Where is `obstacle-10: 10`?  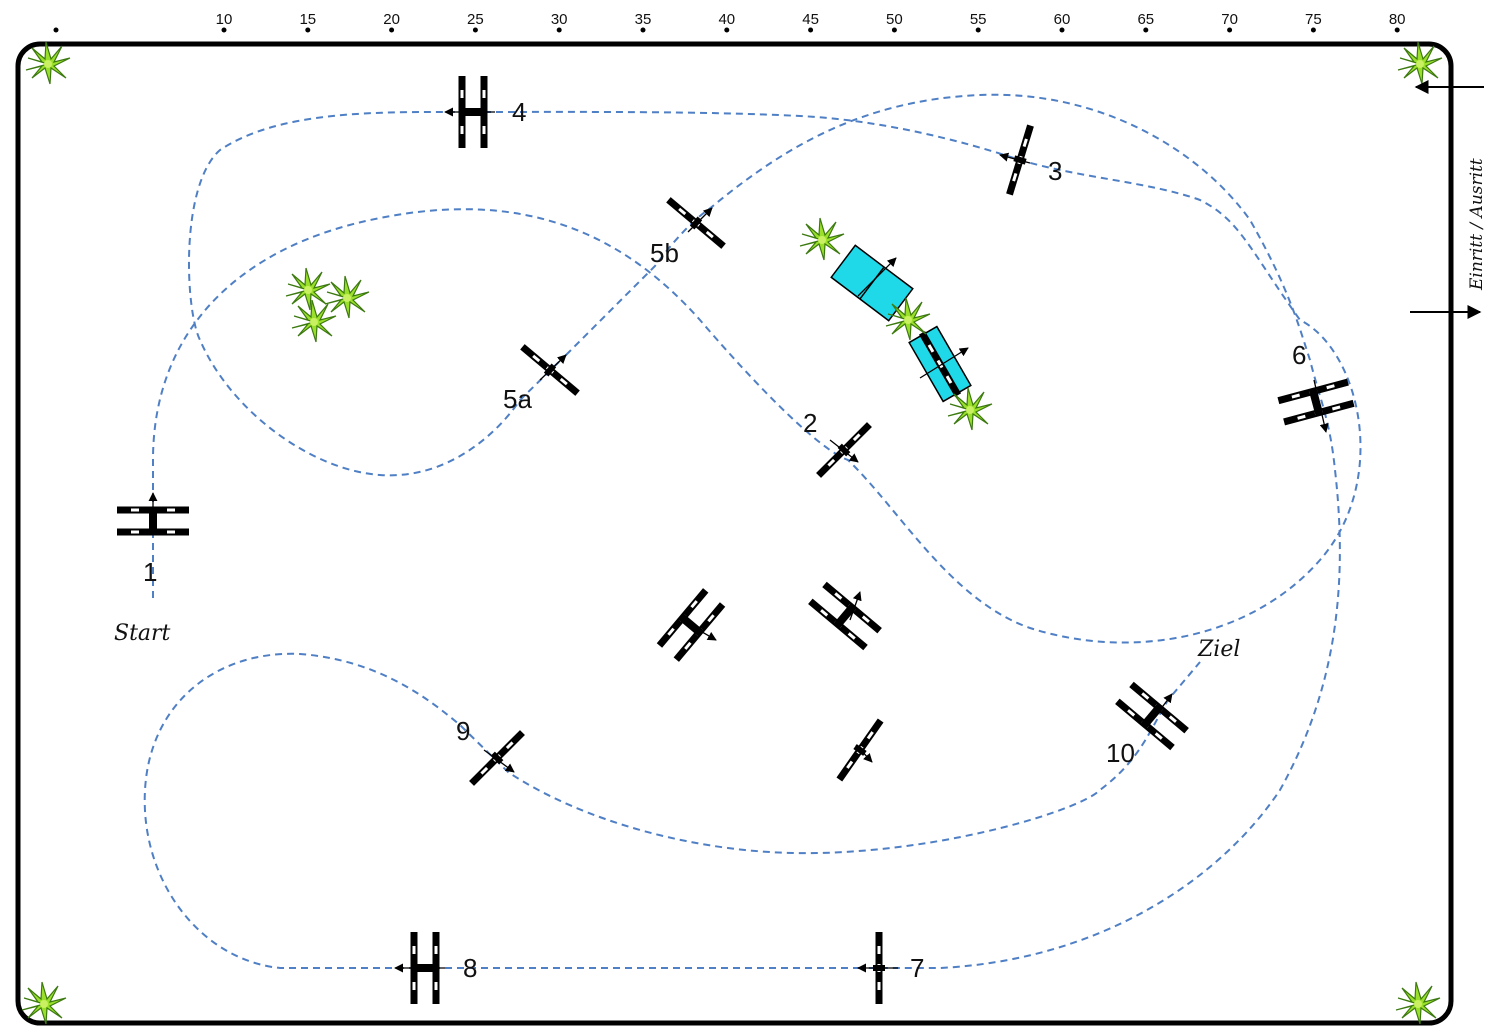 obstacle-10: 10 is located at coordinates (1147, 725).